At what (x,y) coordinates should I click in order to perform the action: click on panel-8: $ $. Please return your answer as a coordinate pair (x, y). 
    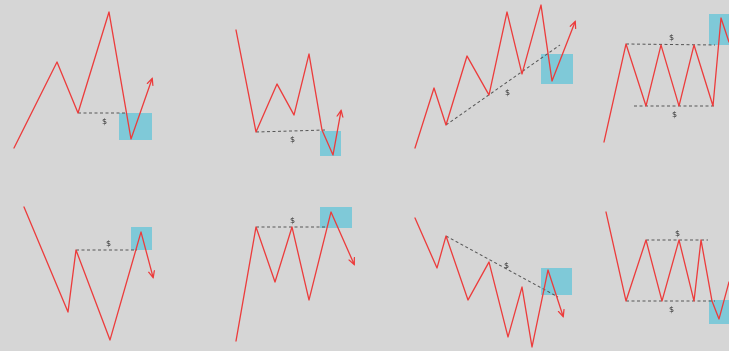
    Looking at the image, I should click on (667, 267).